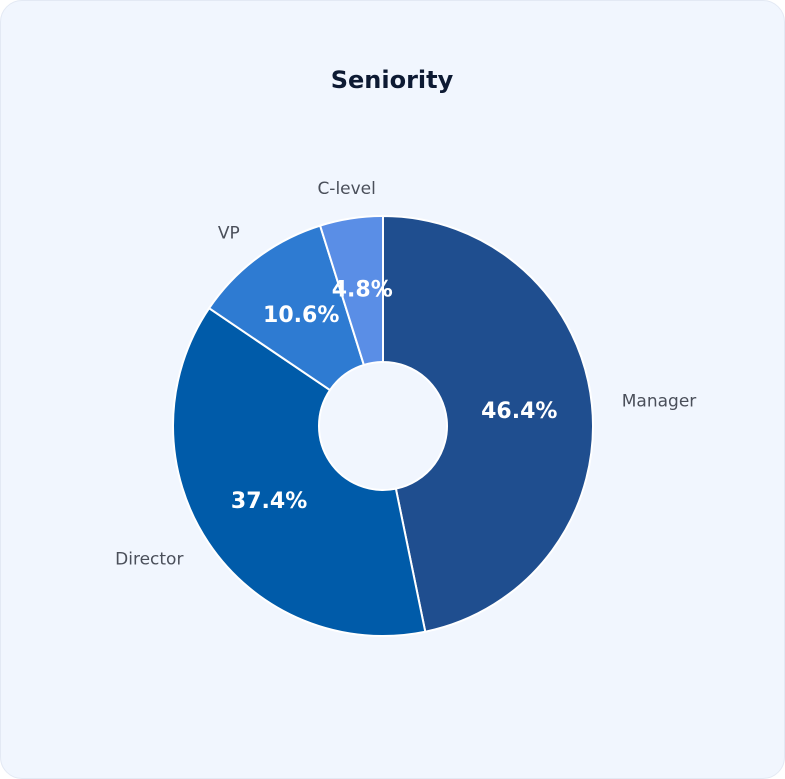  What do you see at coordinates (392, 80) in the screenshot?
I see `chart-title: Seniority` at bounding box center [392, 80].